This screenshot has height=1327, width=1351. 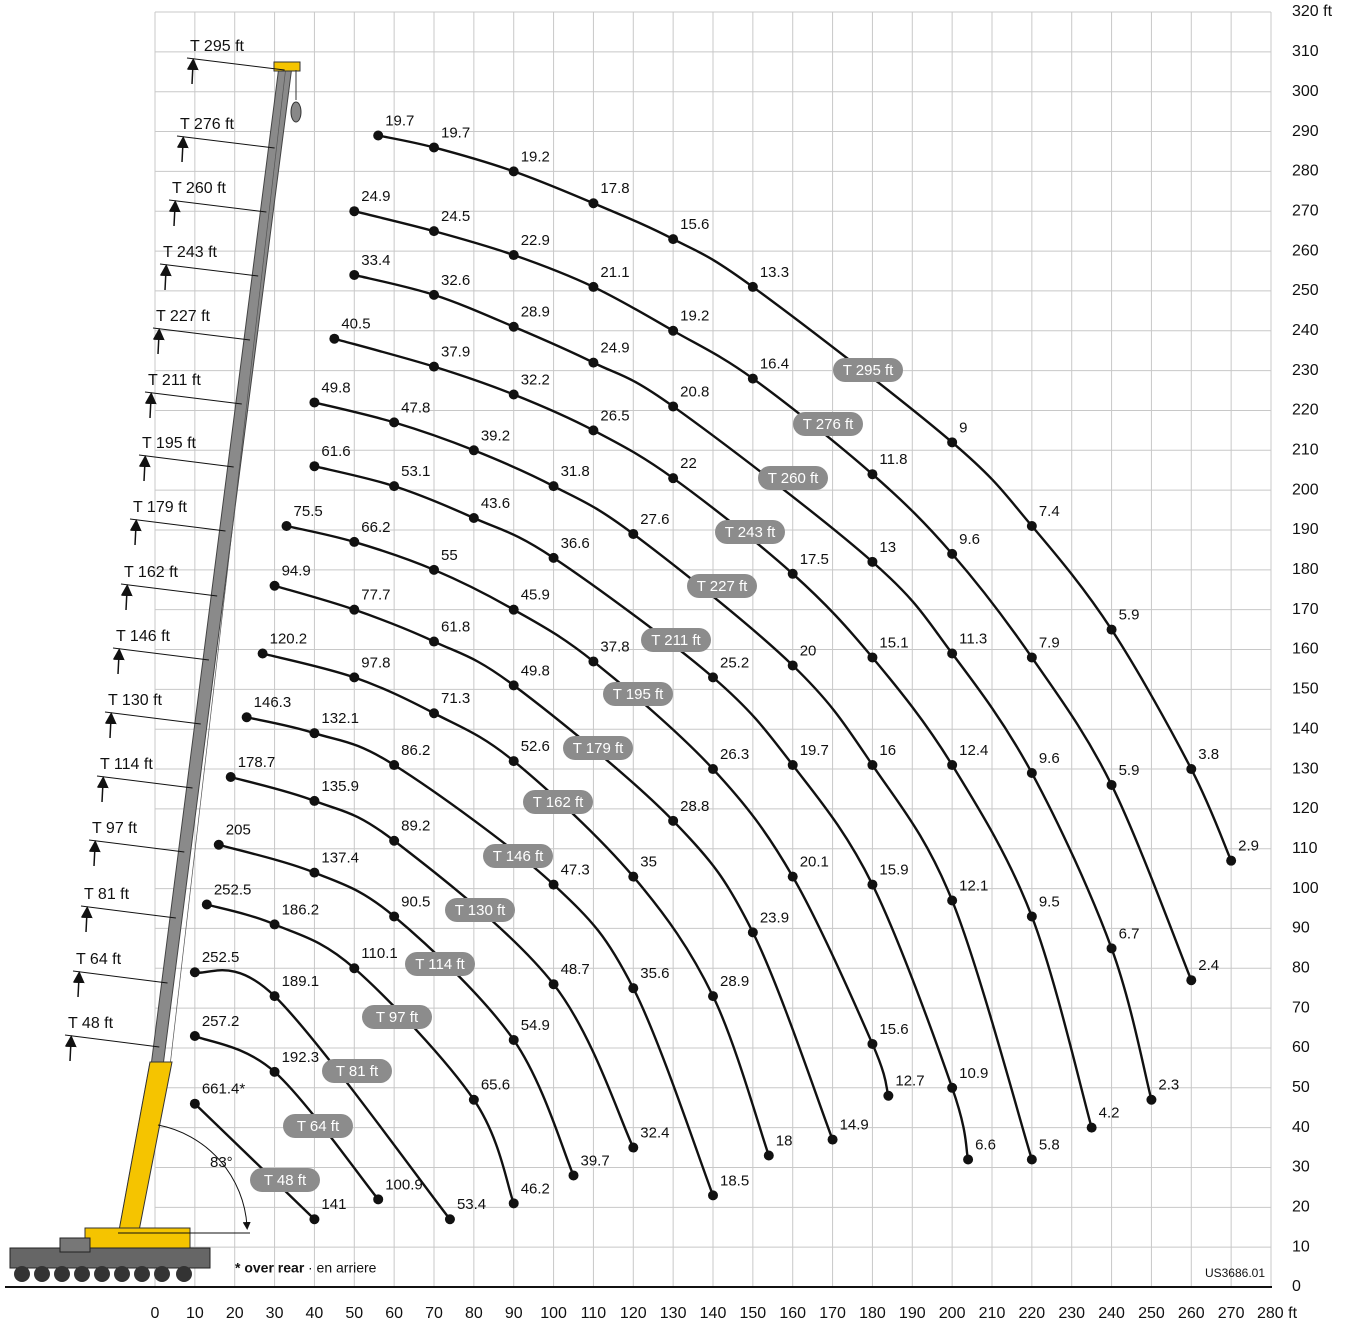 What do you see at coordinates (1305, 848) in the screenshot?
I see `y-tick-label: 110` at bounding box center [1305, 848].